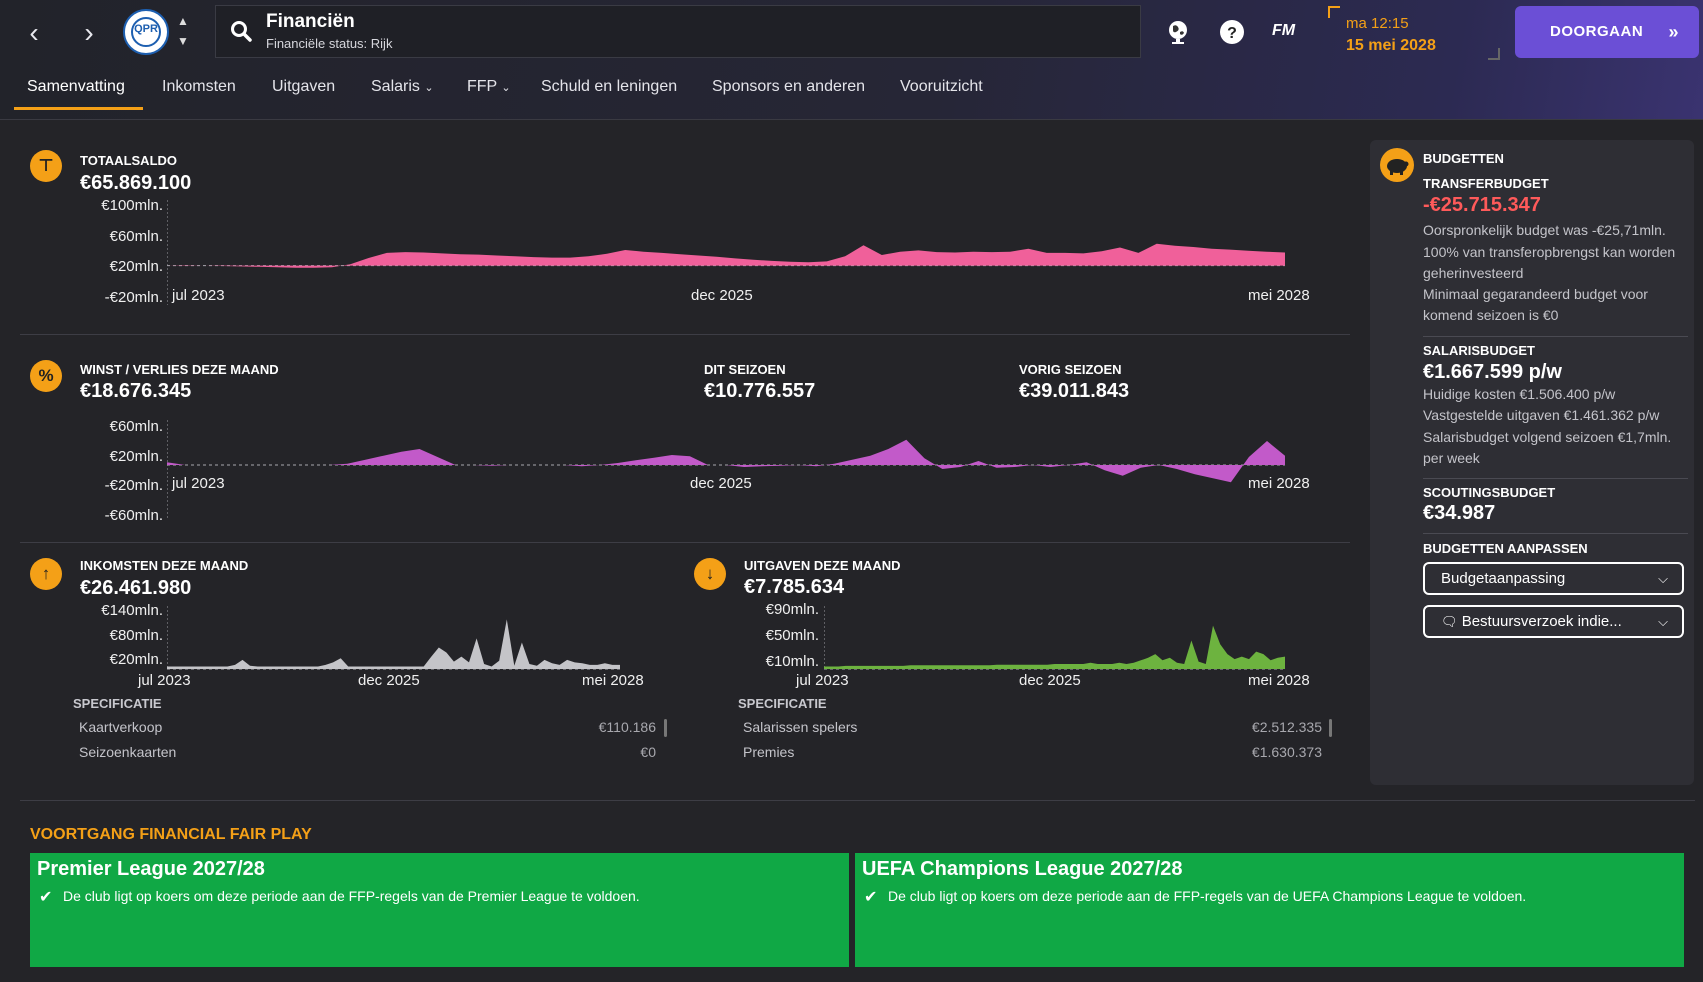 The width and height of the screenshot is (1703, 982). What do you see at coordinates (1284, 30) in the screenshot?
I see `fm-logo: FM` at bounding box center [1284, 30].